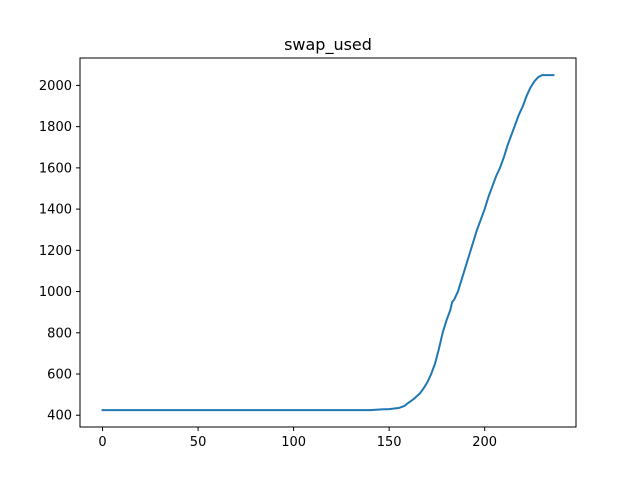 The width and height of the screenshot is (640, 480). Describe the element at coordinates (59, 416) in the screenshot. I see `y-tick-label: 400` at that location.